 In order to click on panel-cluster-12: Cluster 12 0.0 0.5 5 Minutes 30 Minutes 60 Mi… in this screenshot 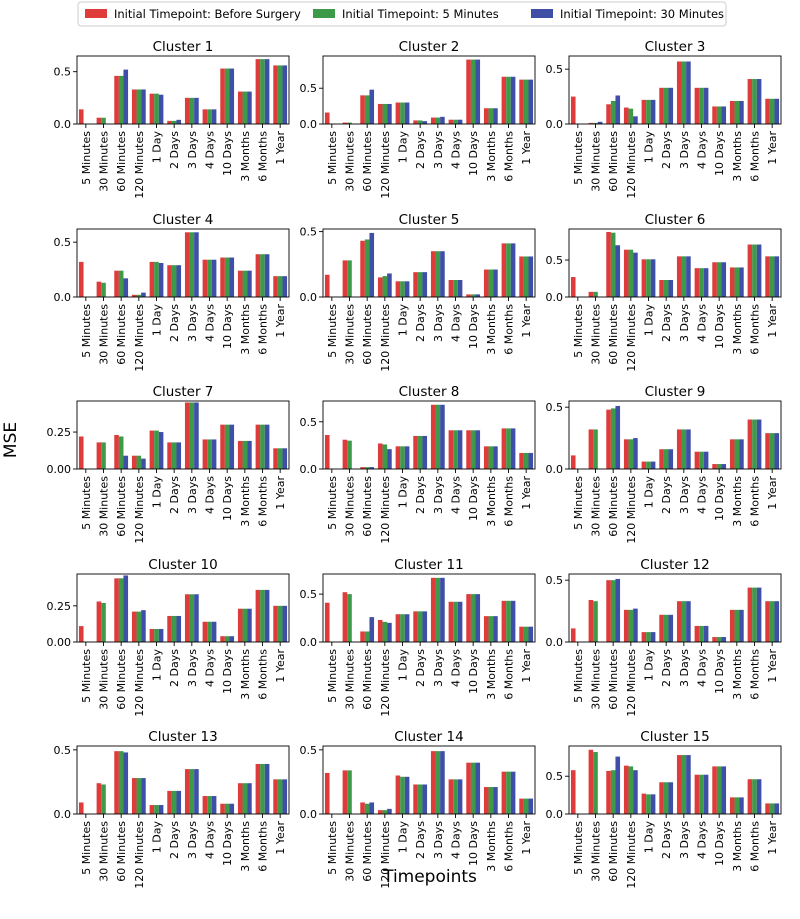, I will do `click(664, 637)`.